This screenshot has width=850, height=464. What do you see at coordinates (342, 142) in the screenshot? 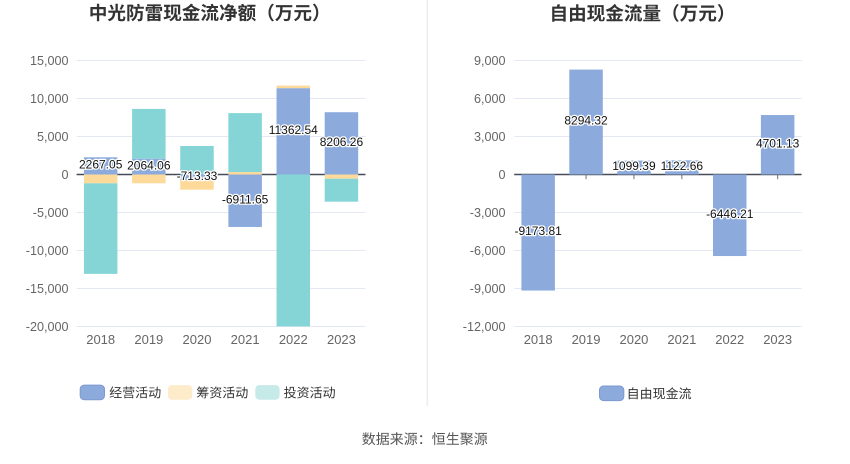
I see `svg-text: 8206.26` at bounding box center [342, 142].